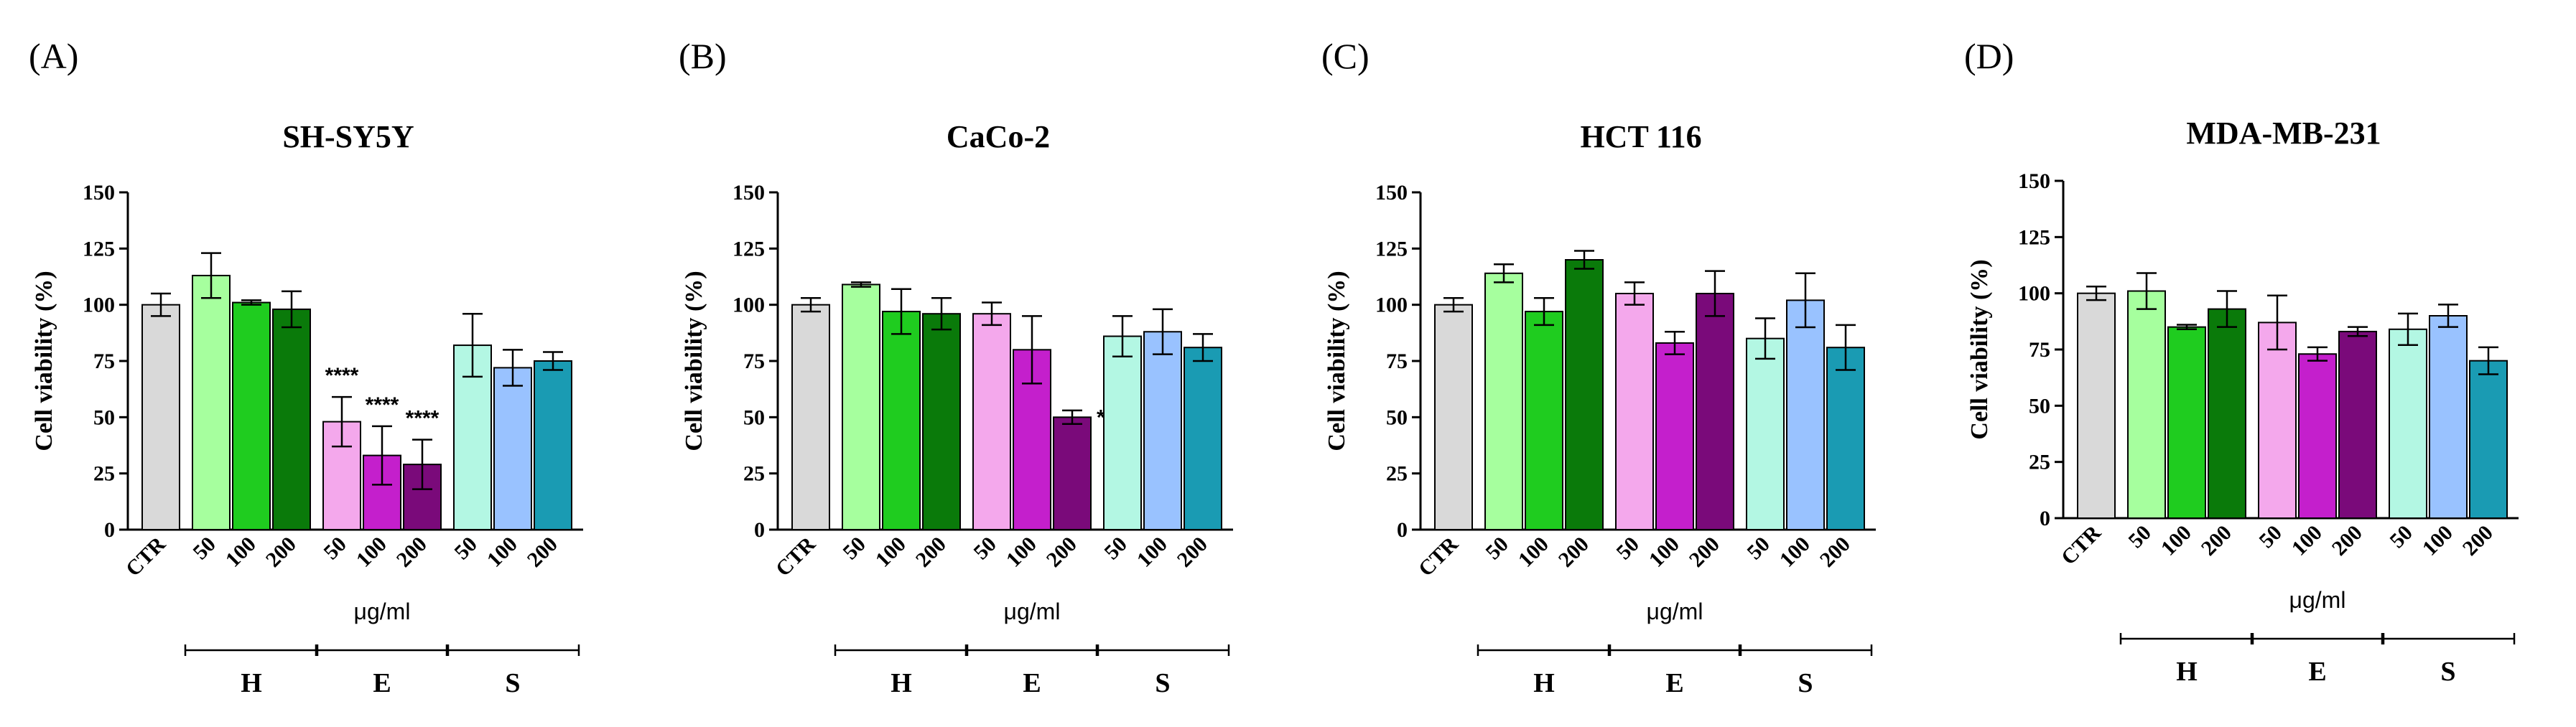 The width and height of the screenshot is (2576, 727). I want to click on panel-letter: (B), so click(703, 56).